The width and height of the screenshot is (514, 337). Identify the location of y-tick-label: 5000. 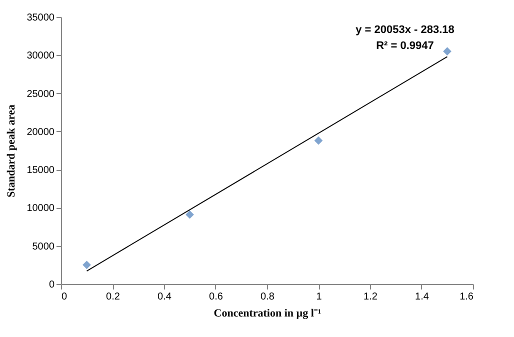
(43, 246).